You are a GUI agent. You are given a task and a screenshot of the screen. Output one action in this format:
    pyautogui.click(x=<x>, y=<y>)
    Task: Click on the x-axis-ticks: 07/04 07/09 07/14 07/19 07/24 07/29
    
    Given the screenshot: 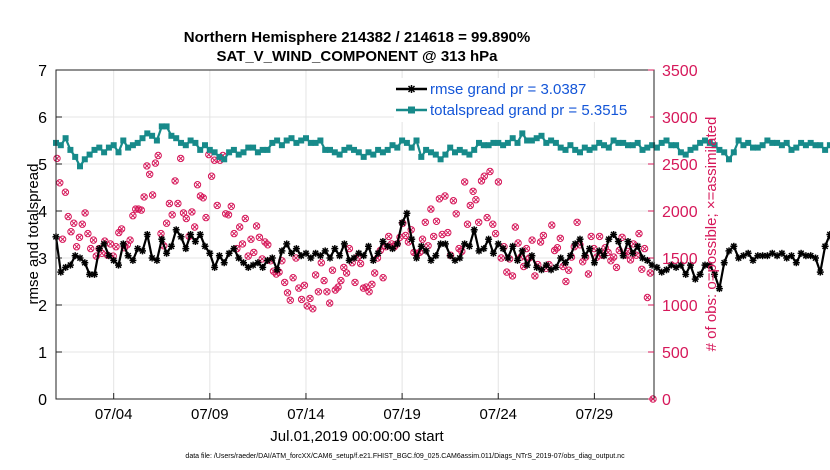 What is the action you would take?
    pyautogui.click(x=354, y=408)
    